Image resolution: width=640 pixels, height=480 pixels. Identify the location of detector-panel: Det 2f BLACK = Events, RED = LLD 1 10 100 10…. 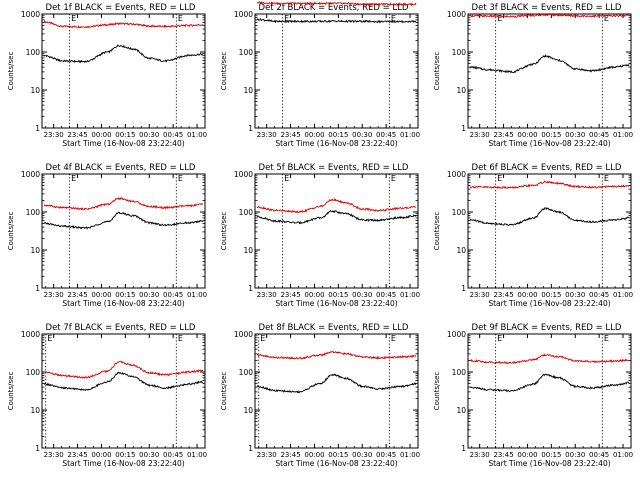
(320, 74).